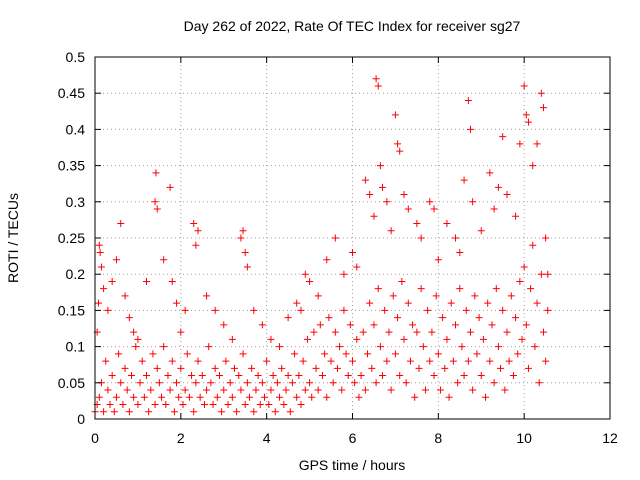  I want to click on x-tick-label: 6, so click(353, 438).